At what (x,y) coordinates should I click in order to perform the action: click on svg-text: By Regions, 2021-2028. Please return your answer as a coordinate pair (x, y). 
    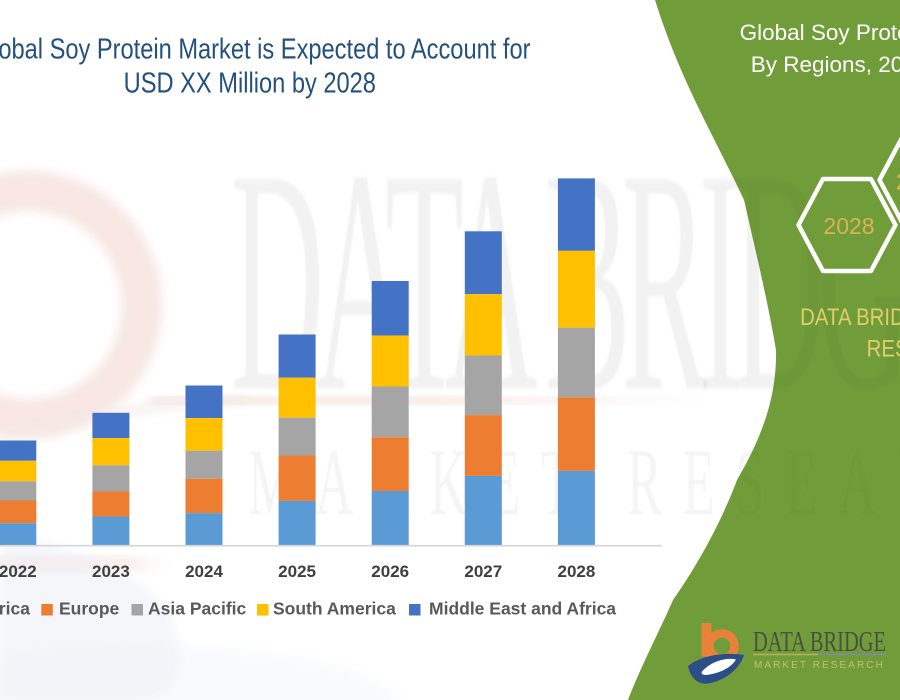
    Looking at the image, I should click on (825, 64).